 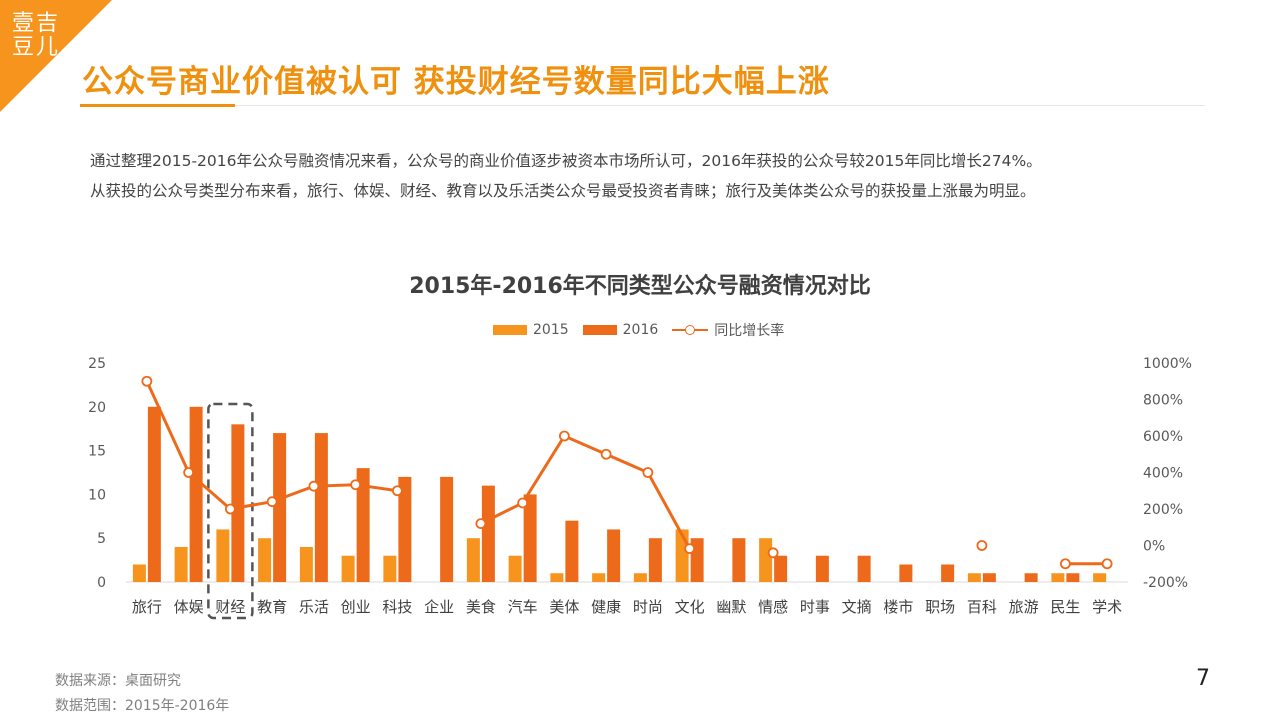 What do you see at coordinates (1163, 510) in the screenshot?
I see `y-right-tick-label: 200%` at bounding box center [1163, 510].